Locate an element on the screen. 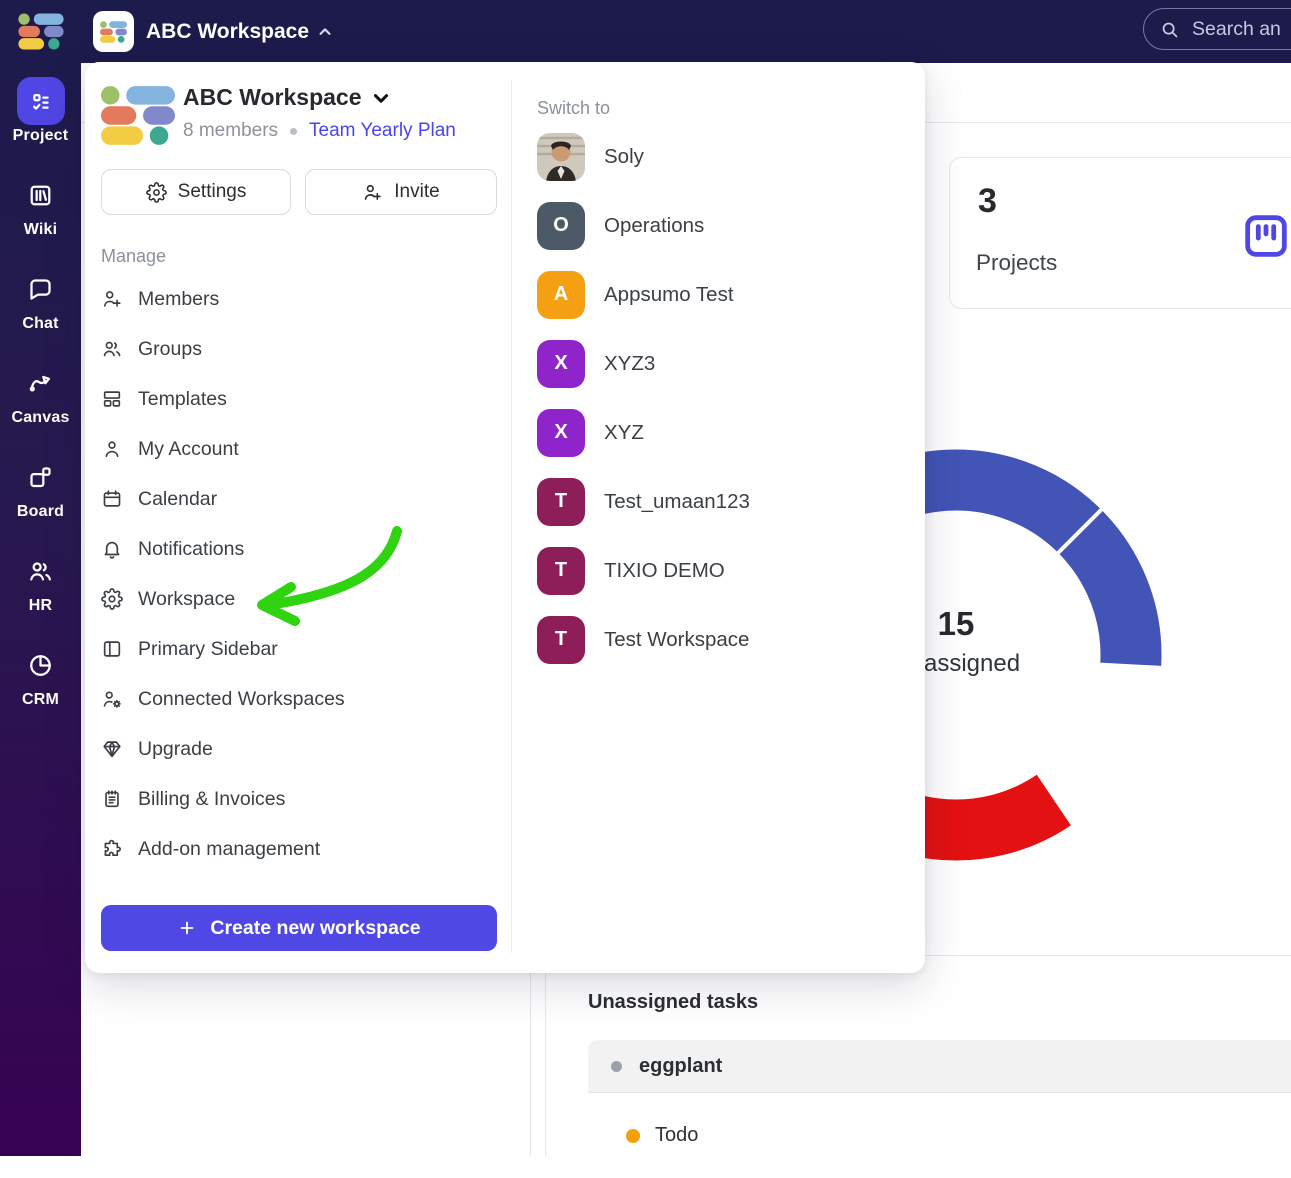 The width and height of the screenshot is (1291, 1178). receipt-icon is located at coordinates (112, 799).